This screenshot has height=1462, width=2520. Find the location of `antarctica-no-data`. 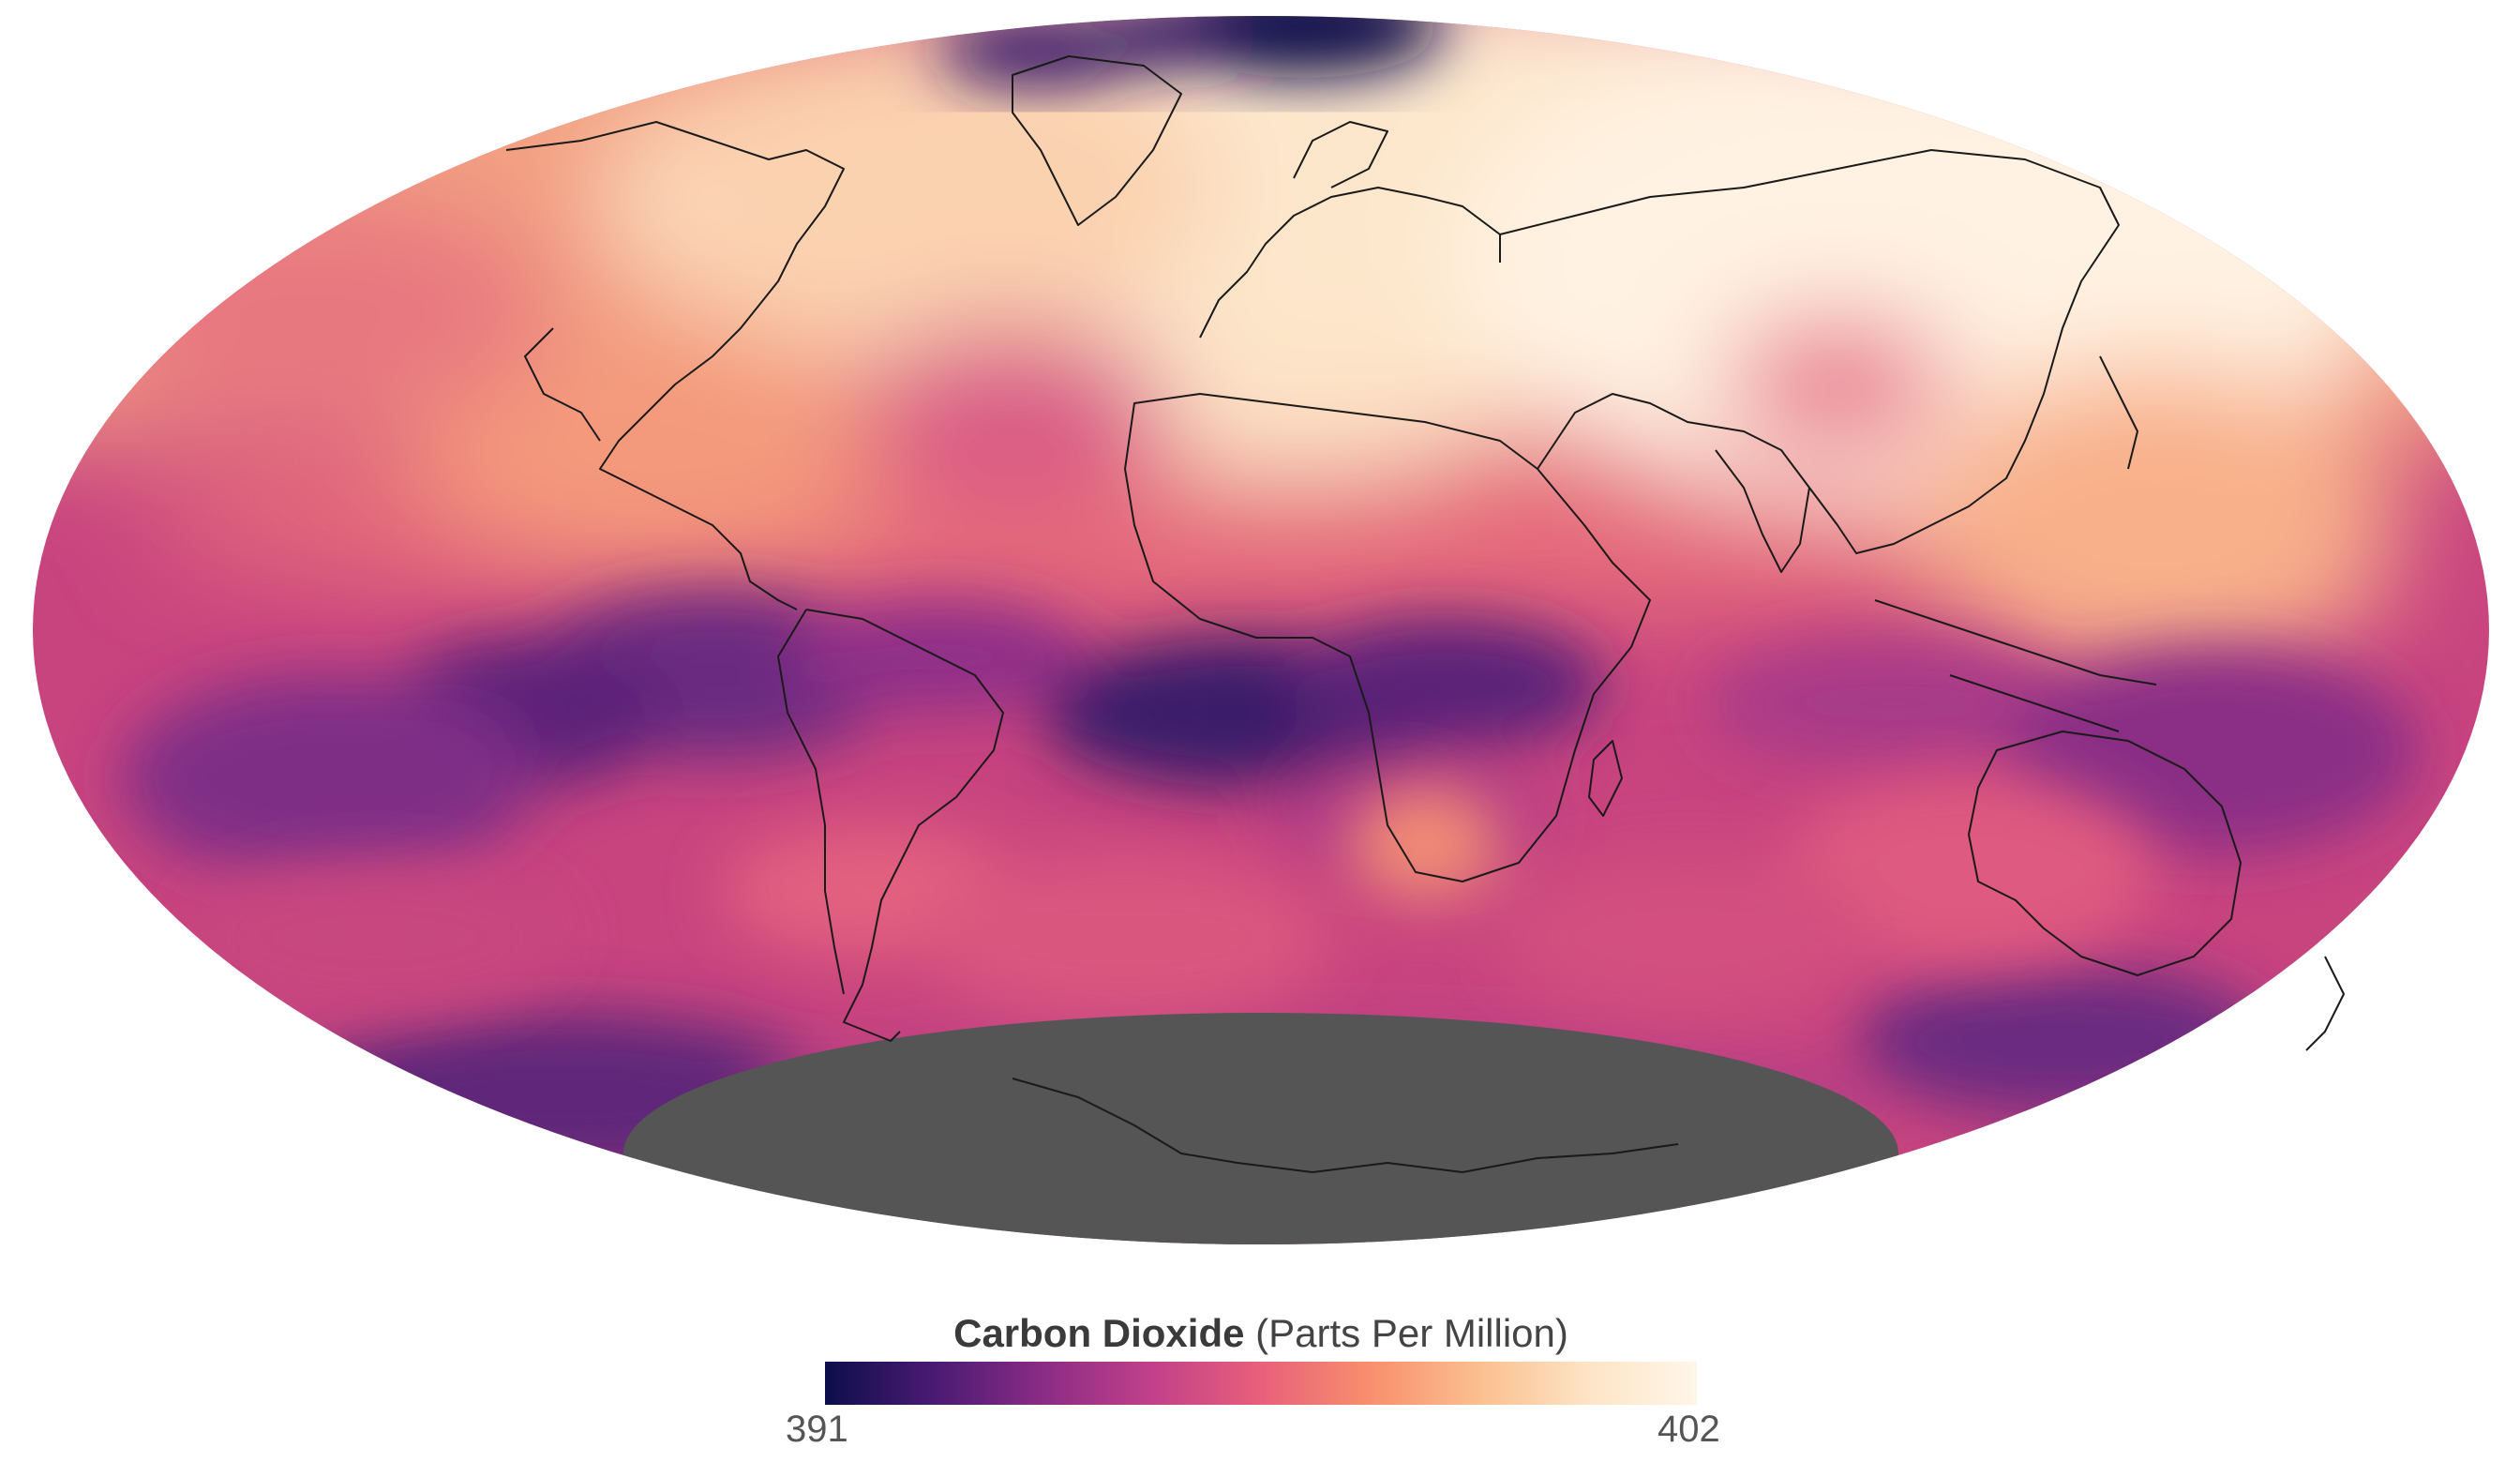

antarctica-no-data is located at coordinates (1260, 1128).